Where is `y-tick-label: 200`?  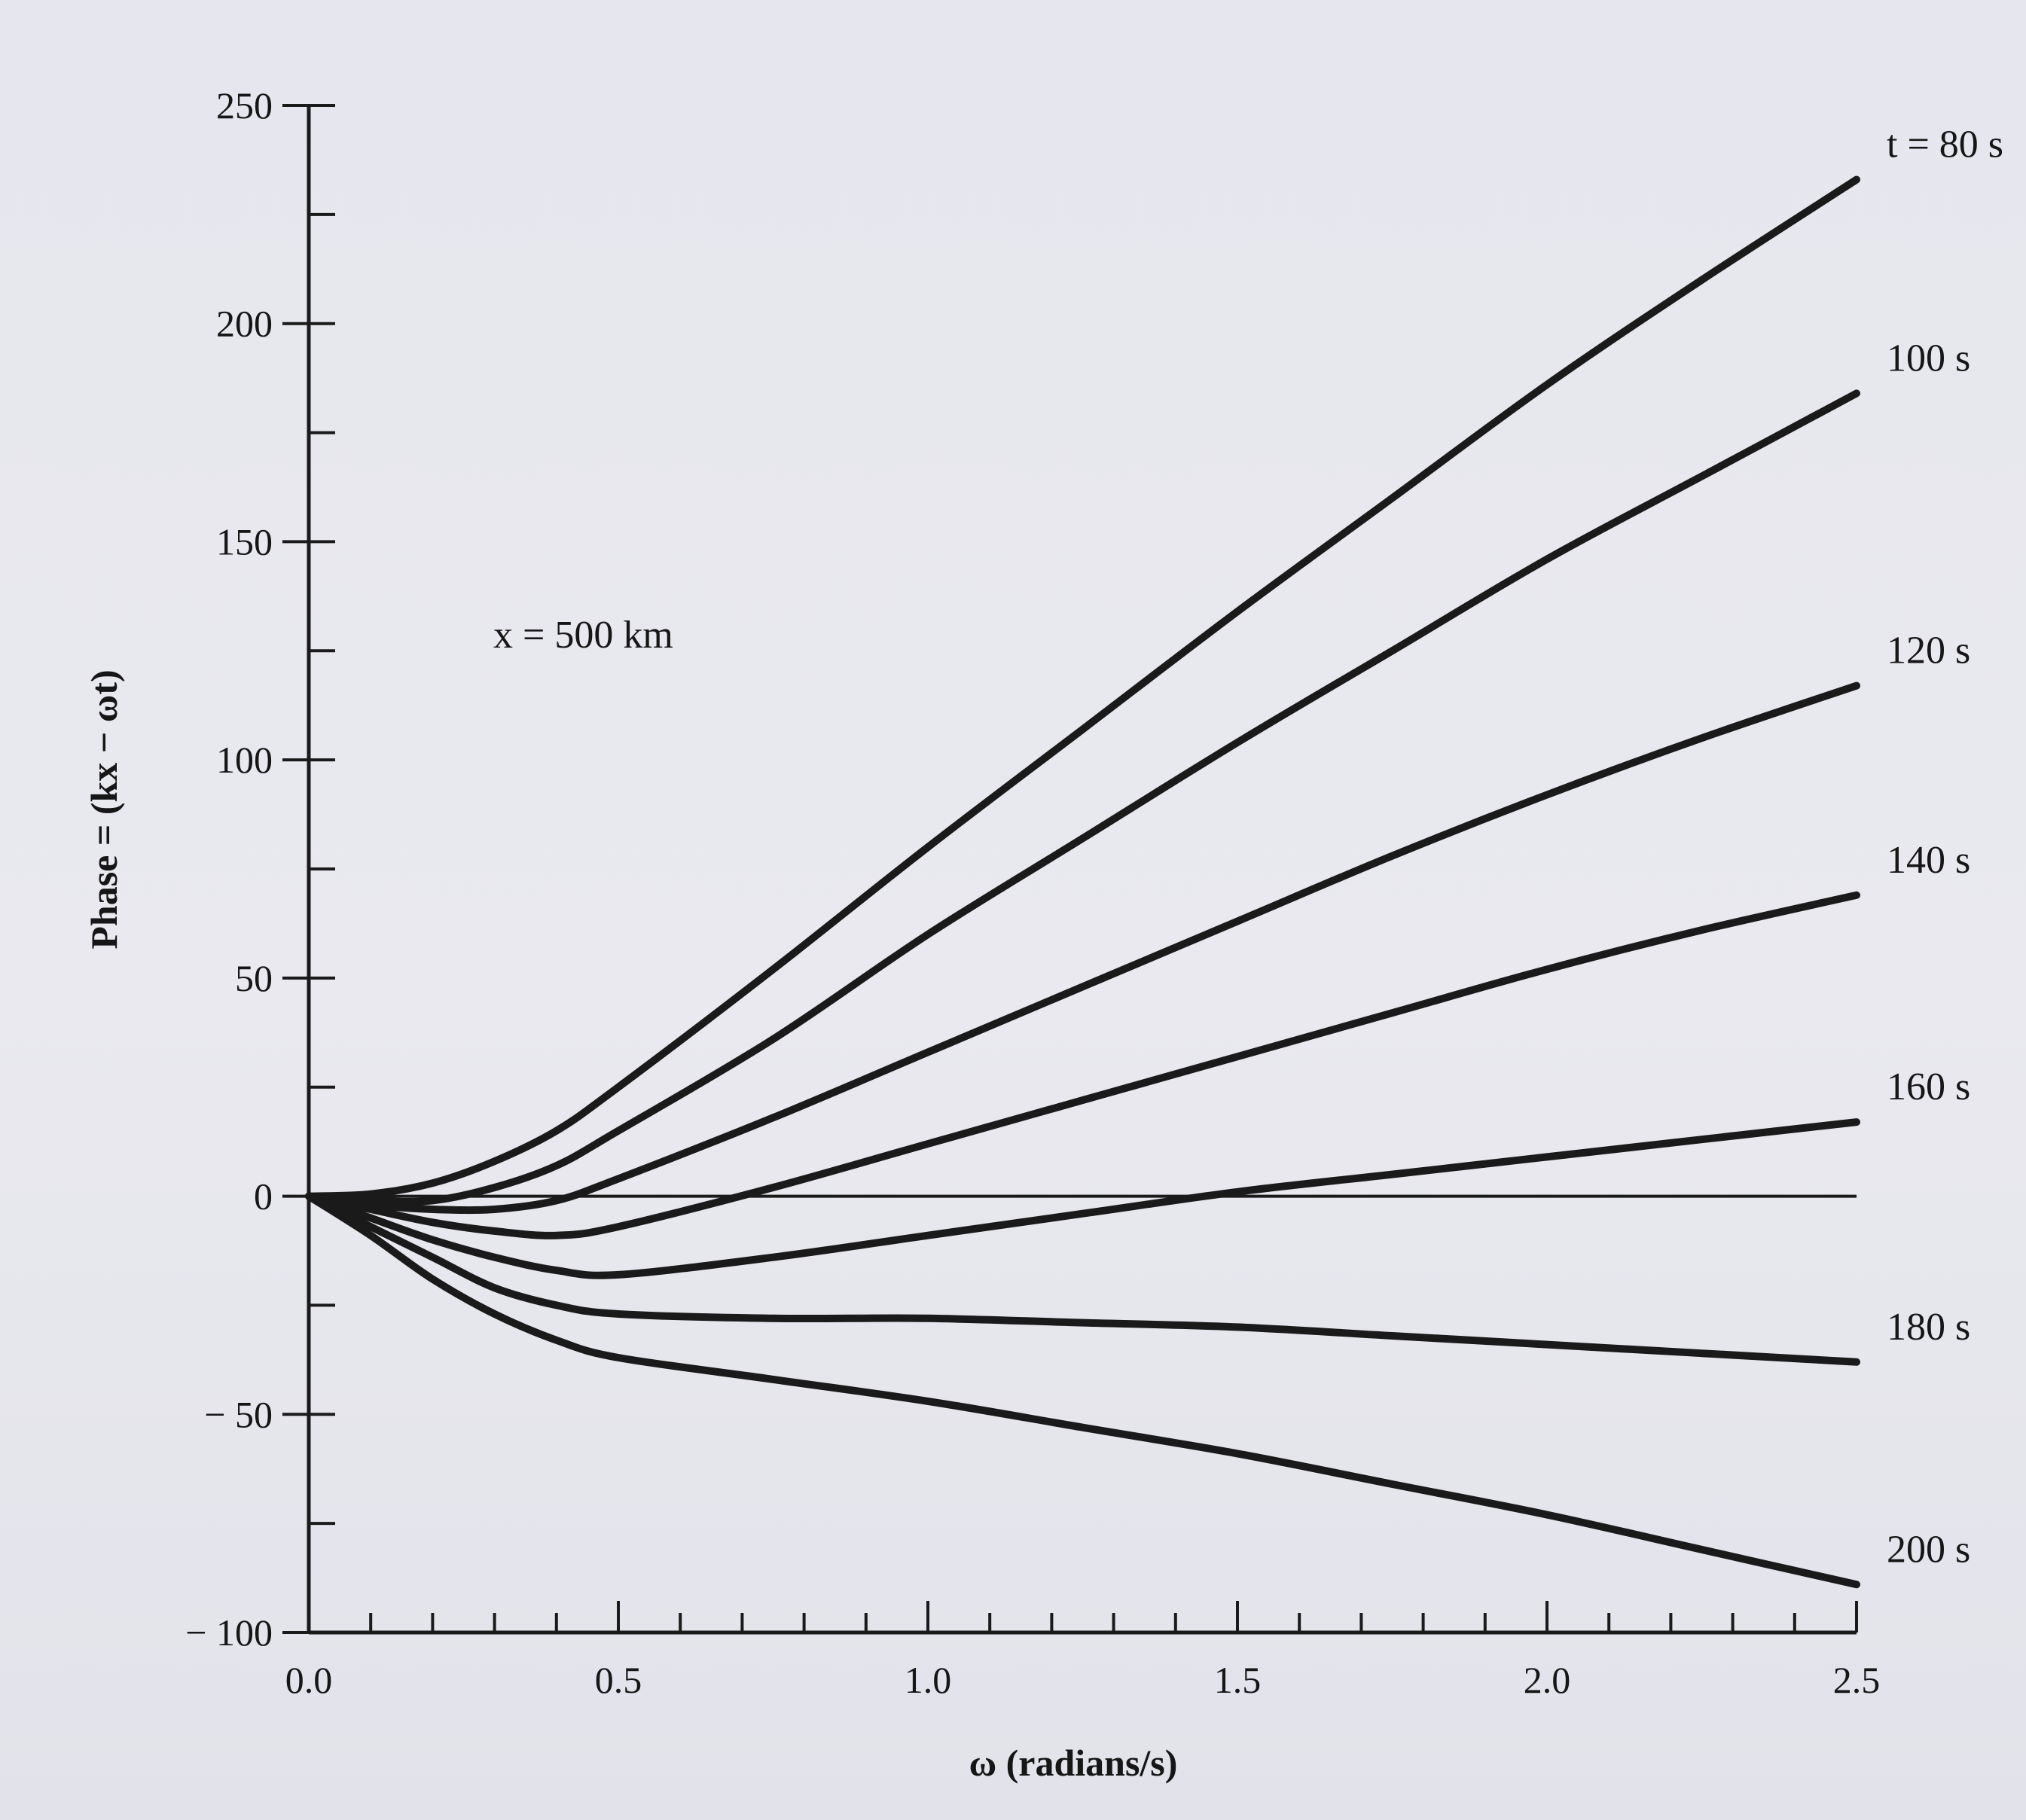 y-tick-label: 200 is located at coordinates (244, 324).